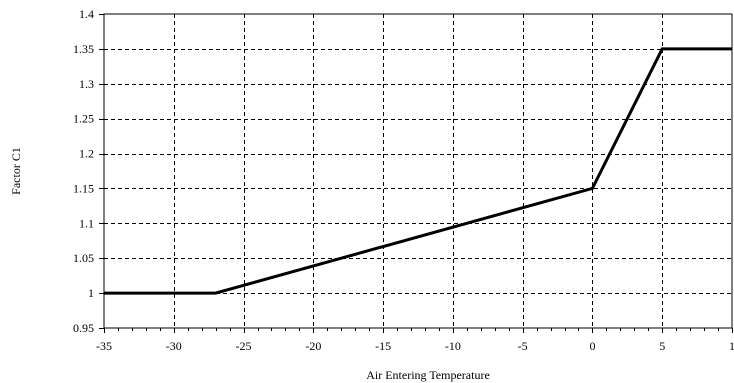  Describe the element at coordinates (91, 293) in the screenshot. I see `y-tick-label: 1` at that location.